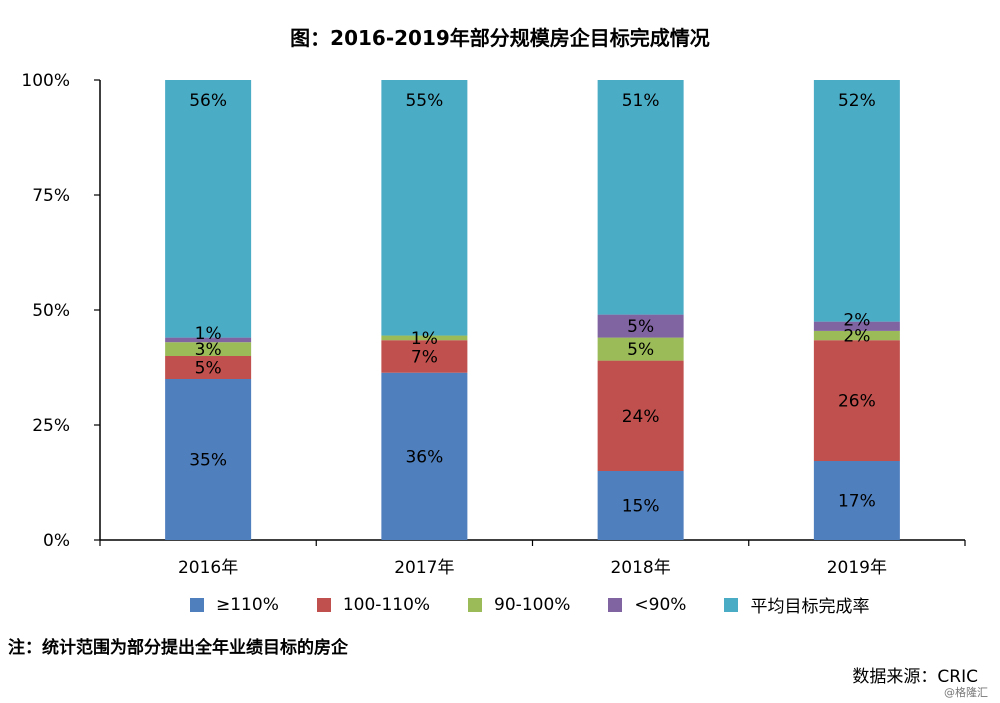 Image resolution: width=1000 pixels, height=703 pixels. What do you see at coordinates (247, 604) in the screenshot?
I see `legend-label: ≥110%` at bounding box center [247, 604].